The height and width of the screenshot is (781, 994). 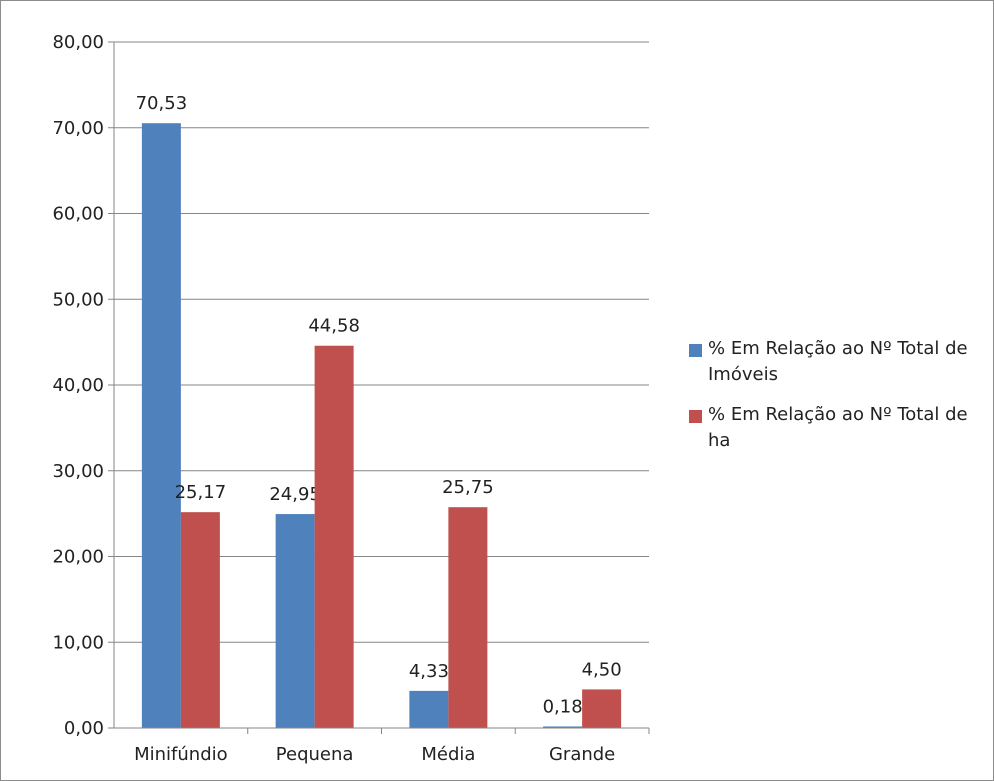 What do you see at coordinates (78, 557) in the screenshot?
I see `y-tick-label: 20,00` at bounding box center [78, 557].